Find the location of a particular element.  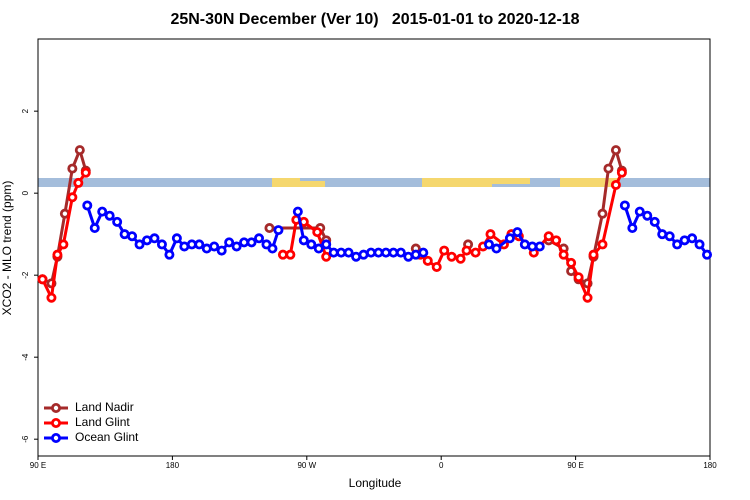

y-tick-label: -6 is located at coordinates (25, 439).